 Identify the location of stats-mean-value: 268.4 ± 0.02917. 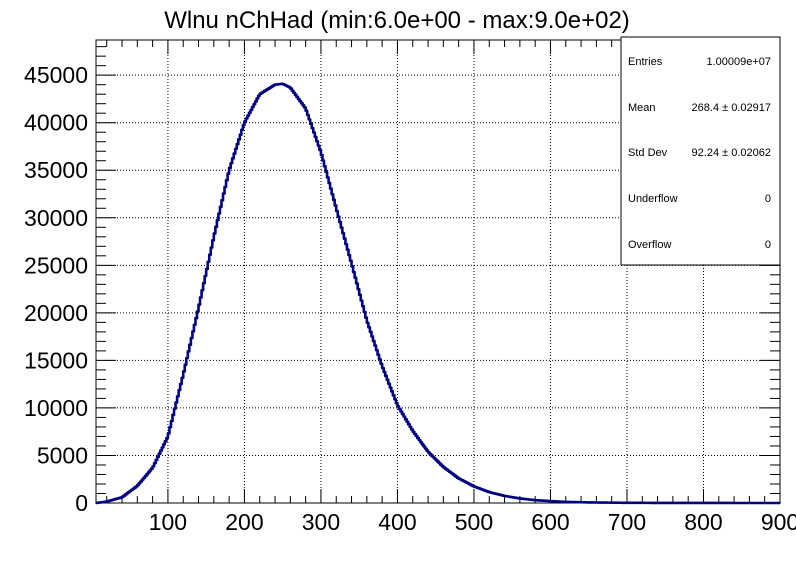
(731, 108).